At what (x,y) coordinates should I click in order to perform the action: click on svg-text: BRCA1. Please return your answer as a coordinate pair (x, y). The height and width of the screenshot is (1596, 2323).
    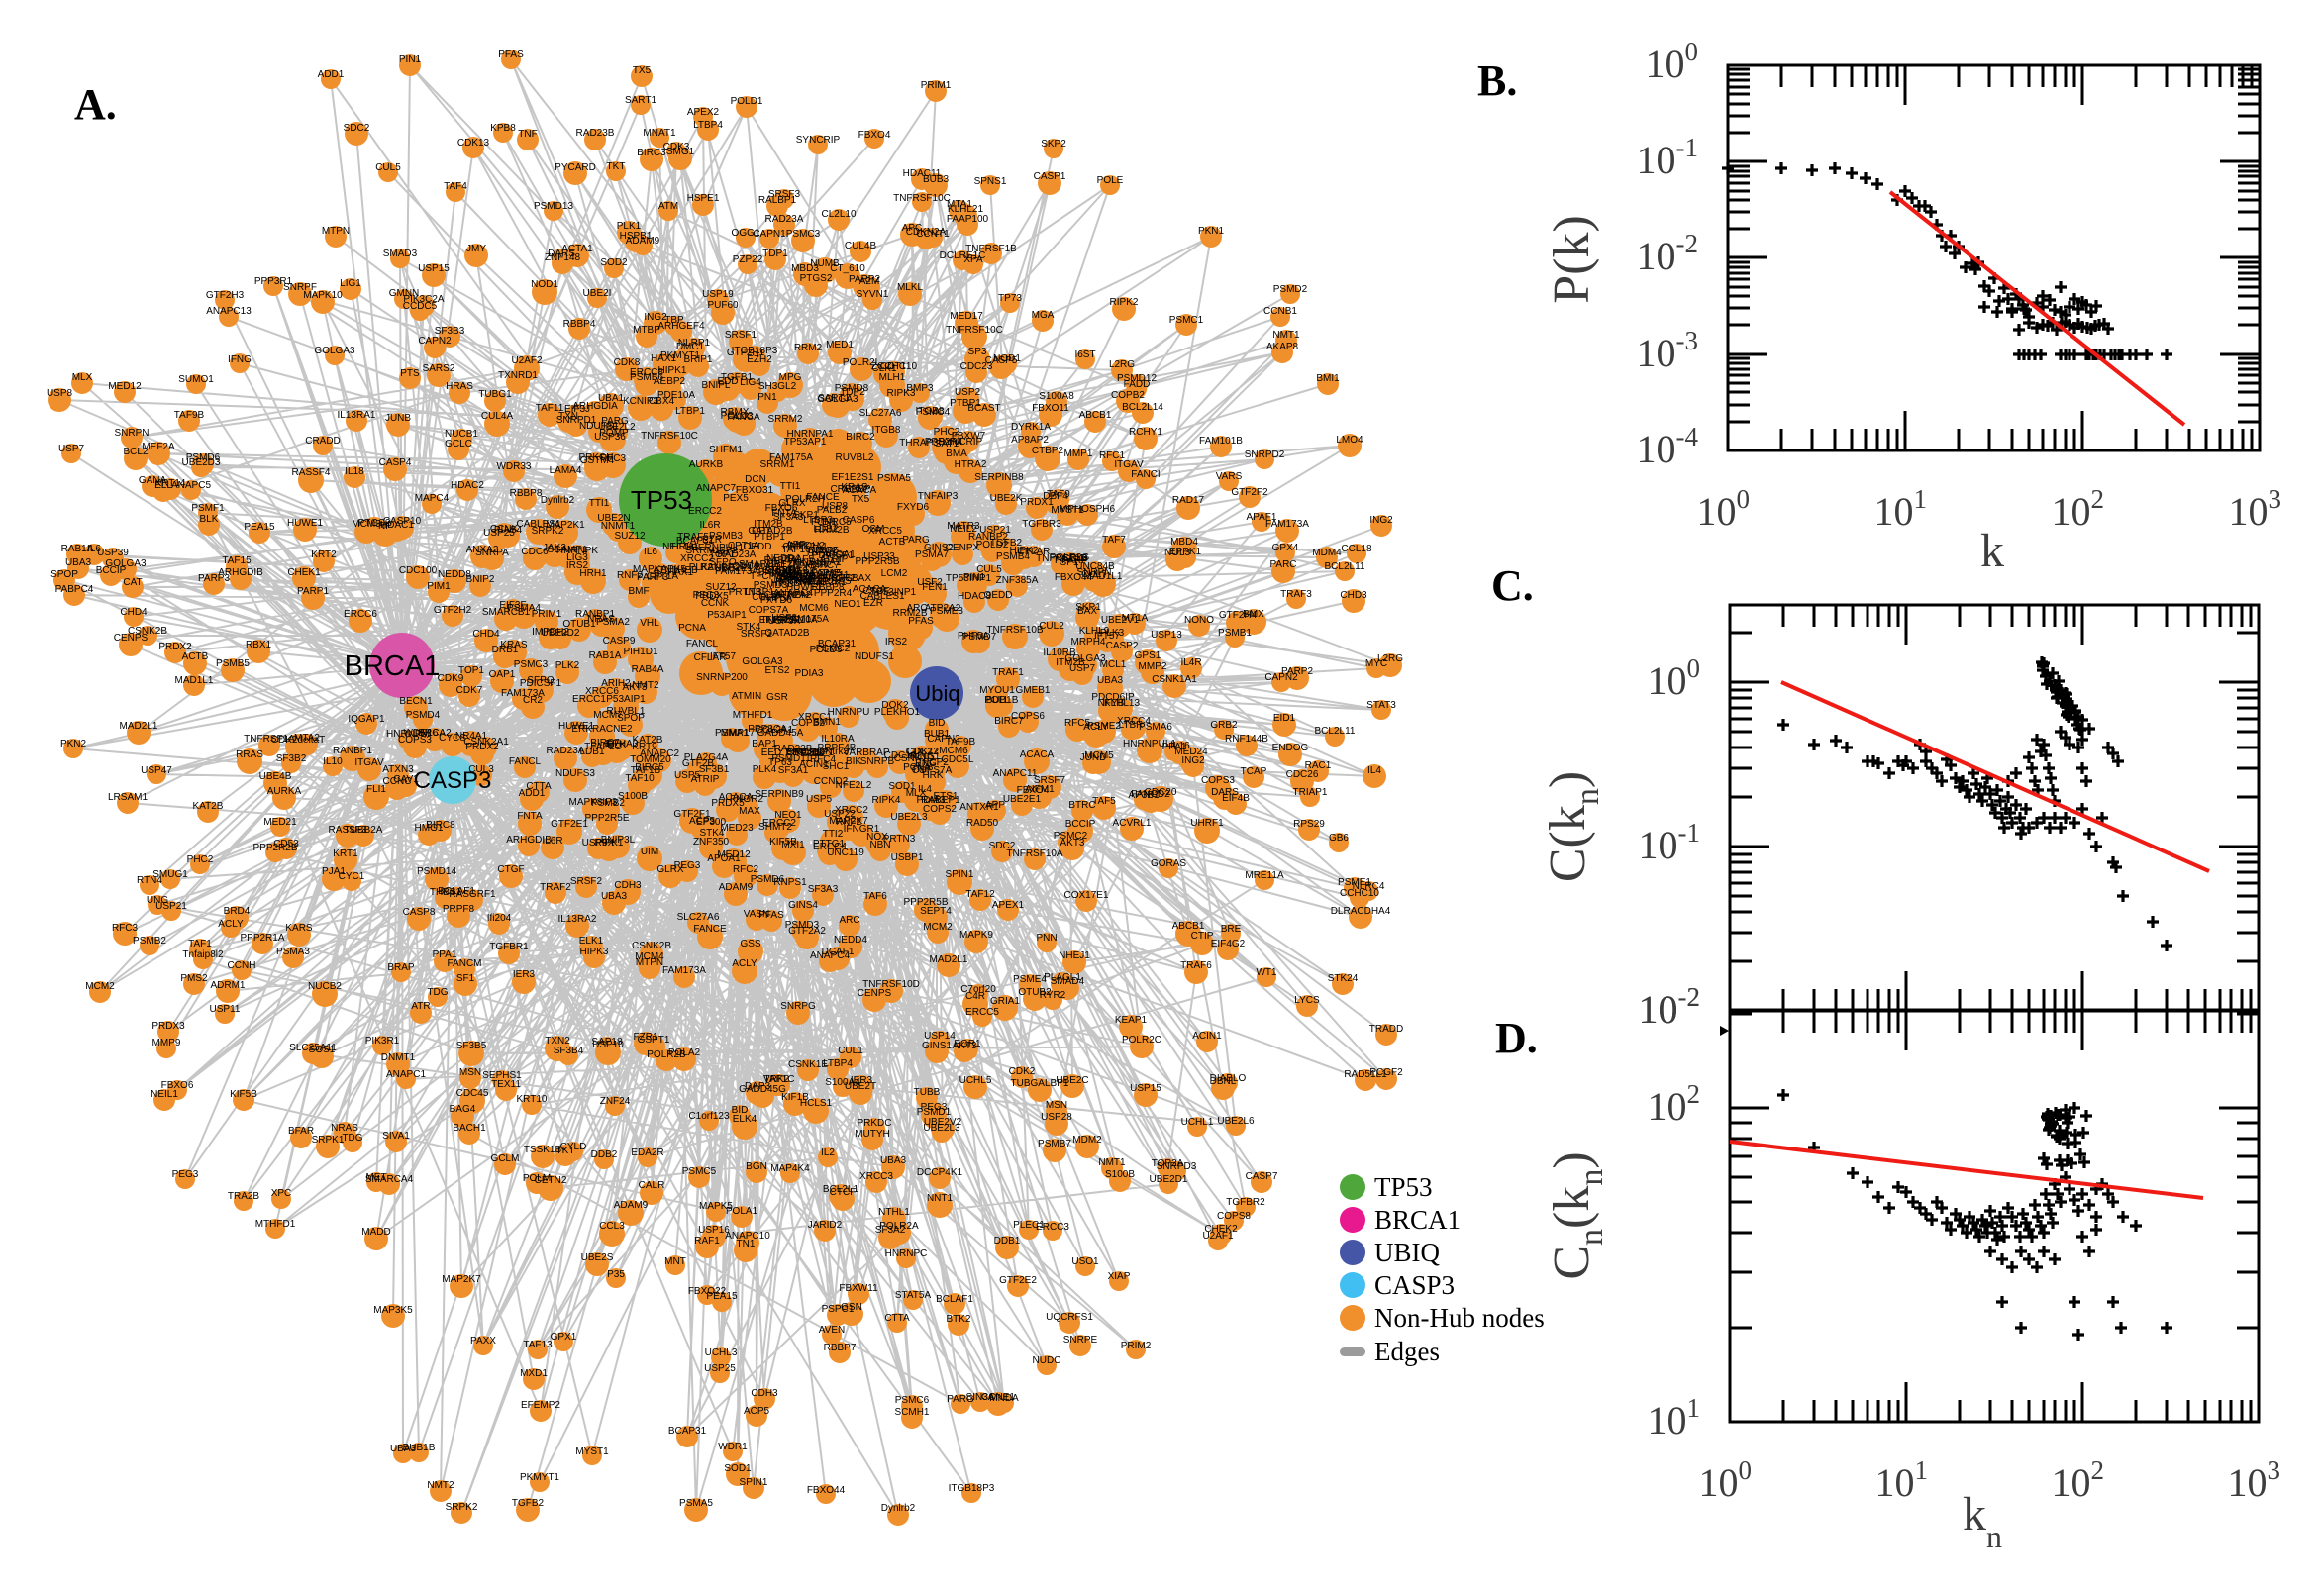
    Looking at the image, I should click on (393, 666).